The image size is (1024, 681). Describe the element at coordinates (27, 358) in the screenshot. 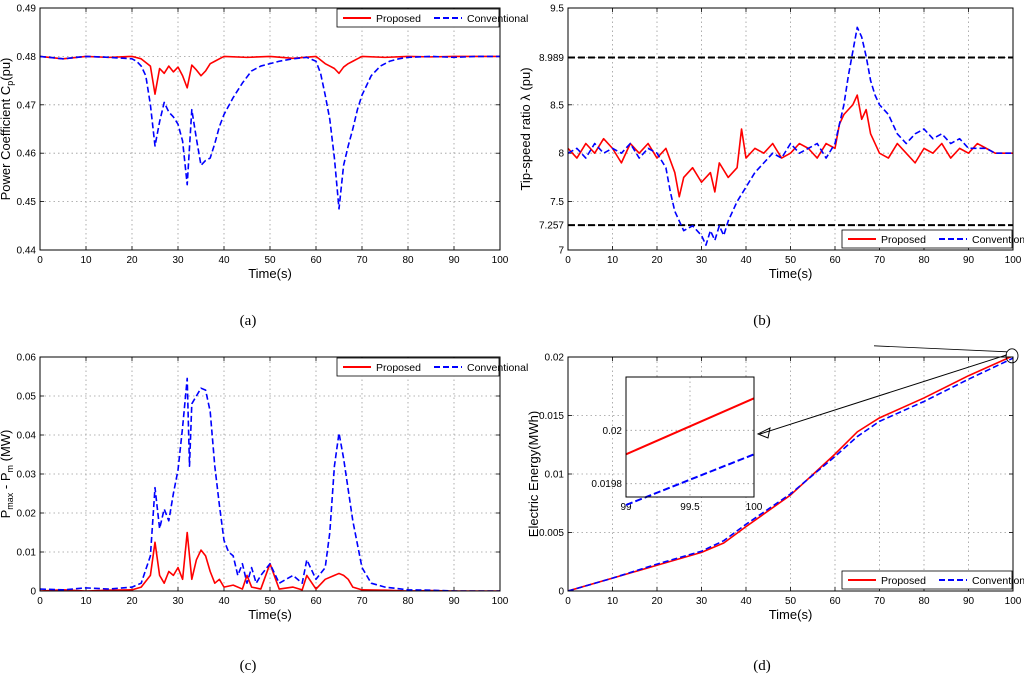

I see `y-tick-label: 0.06` at that location.